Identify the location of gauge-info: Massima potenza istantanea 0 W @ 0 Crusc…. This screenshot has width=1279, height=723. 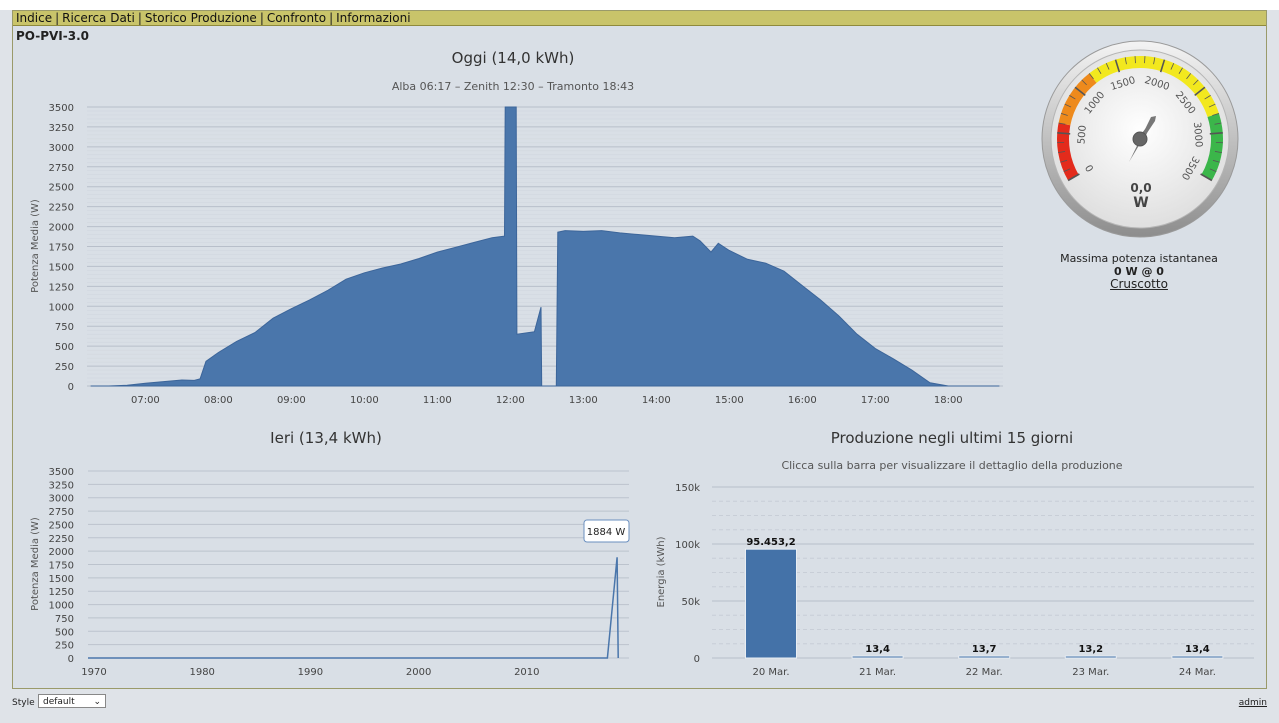
(1139, 271).